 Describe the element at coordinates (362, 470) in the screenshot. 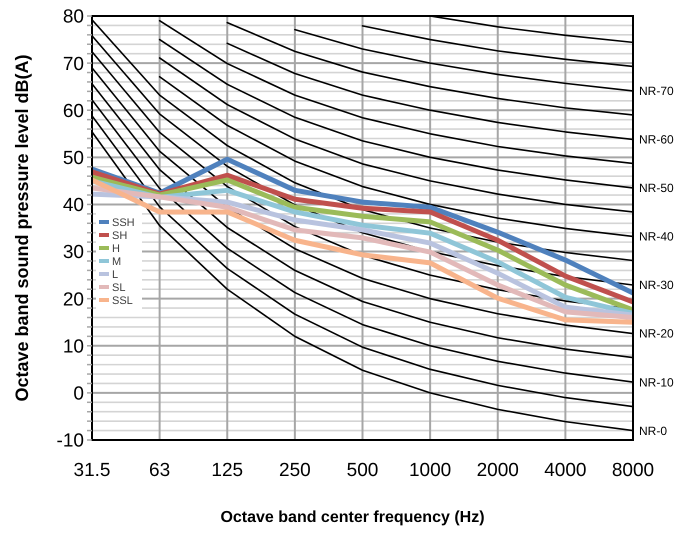

I see `x-tick-label: 500` at that location.